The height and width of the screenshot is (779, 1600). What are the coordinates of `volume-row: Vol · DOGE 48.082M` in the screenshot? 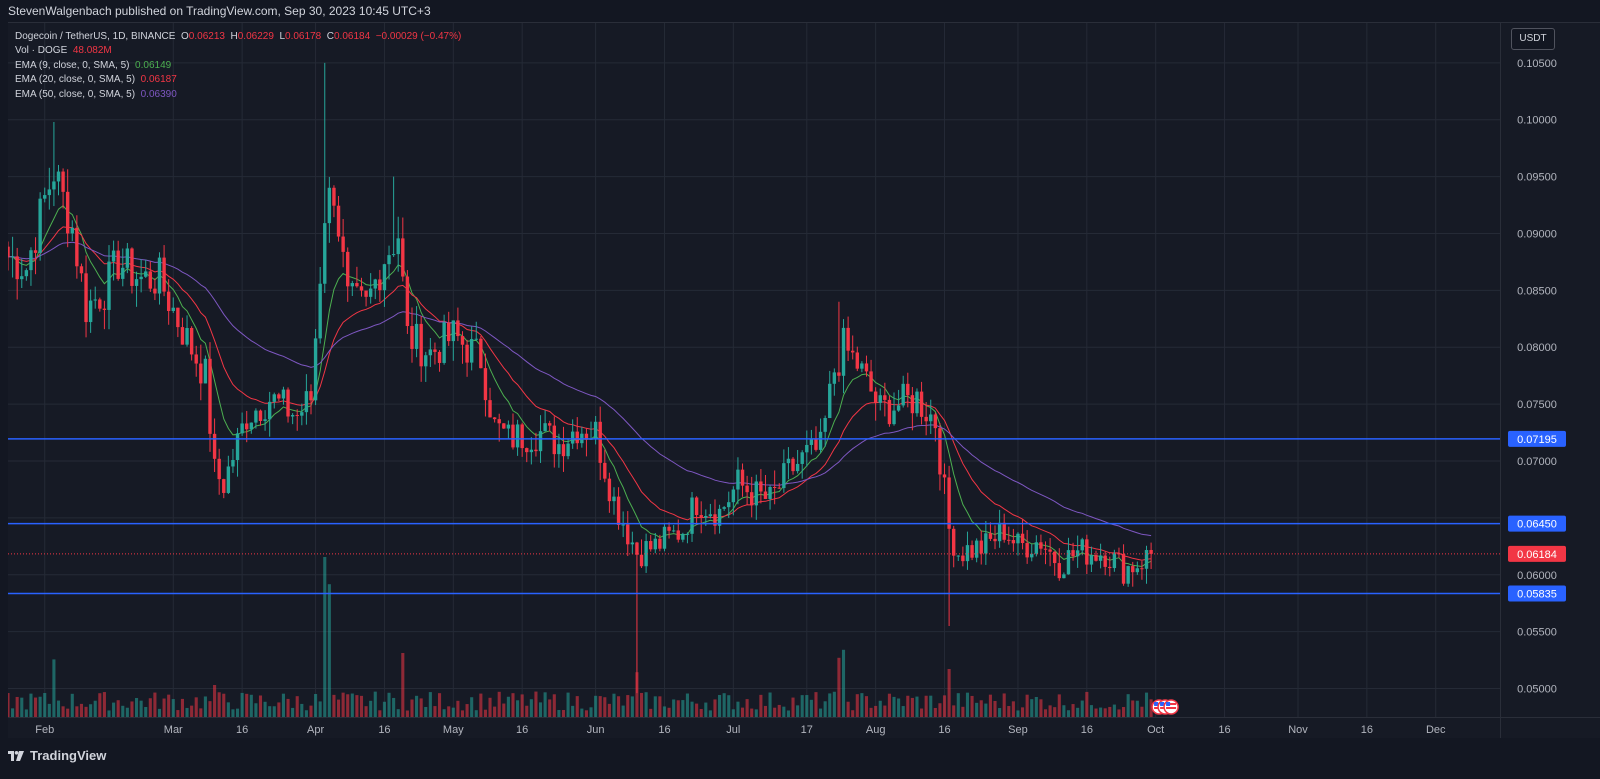 It's located at (238, 51).